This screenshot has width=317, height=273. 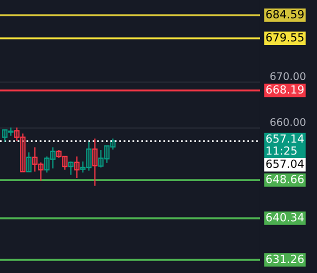 I want to click on ref-line-label: 679.55, so click(x=285, y=37).